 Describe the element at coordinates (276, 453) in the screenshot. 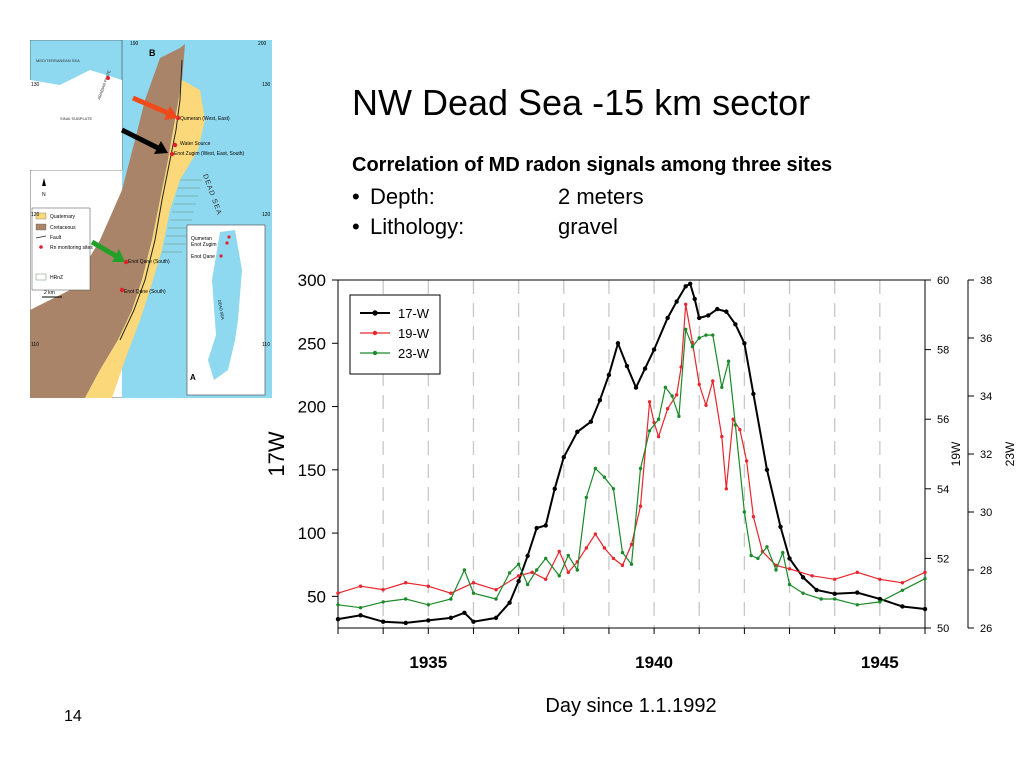

I see `y-left-axis-label: 17W` at that location.